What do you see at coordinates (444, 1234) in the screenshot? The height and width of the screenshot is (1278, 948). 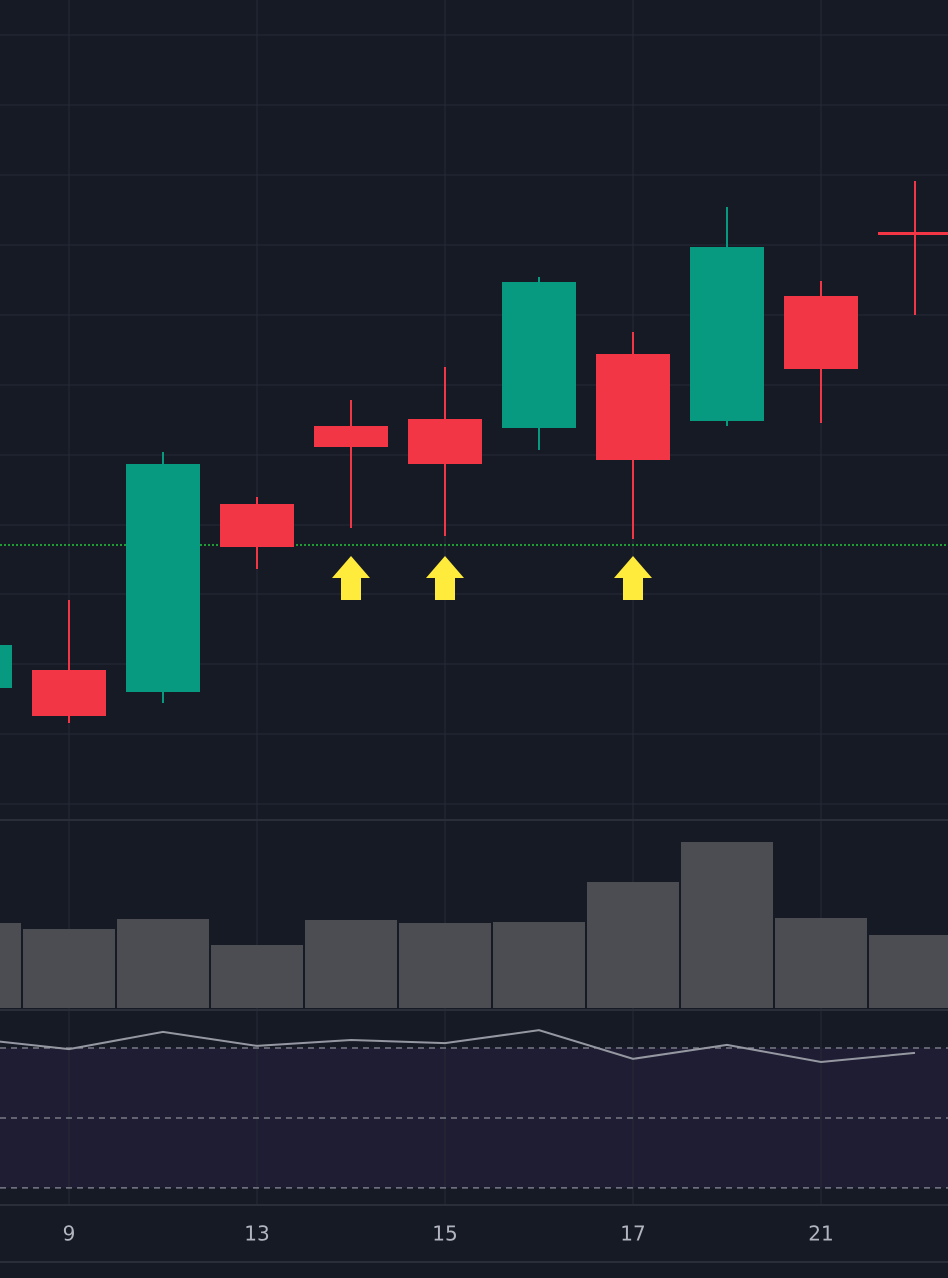 I see `x-tick-label: 15` at bounding box center [444, 1234].